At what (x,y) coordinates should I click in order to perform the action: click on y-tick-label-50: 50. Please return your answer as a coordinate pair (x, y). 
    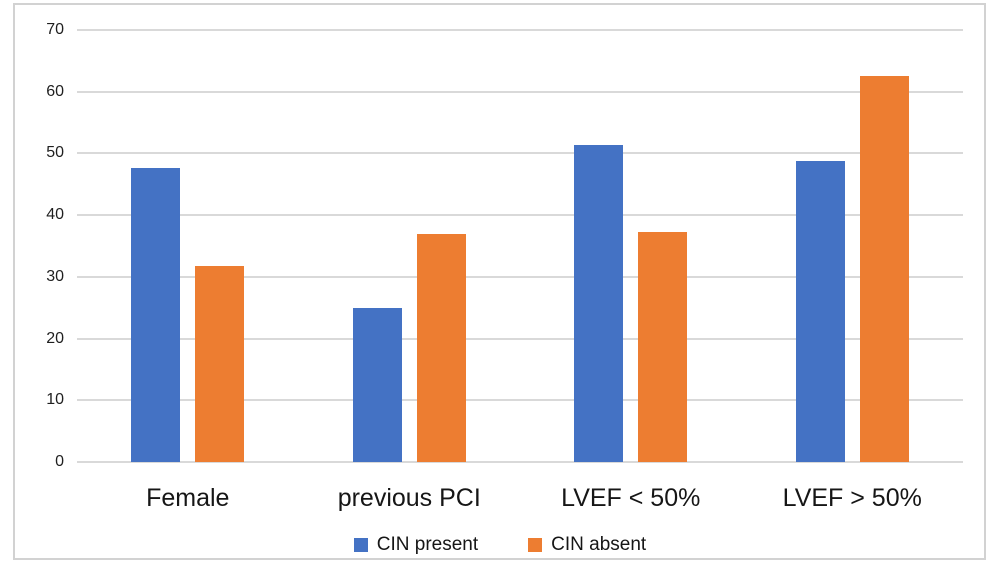
    Looking at the image, I should click on (55, 153).